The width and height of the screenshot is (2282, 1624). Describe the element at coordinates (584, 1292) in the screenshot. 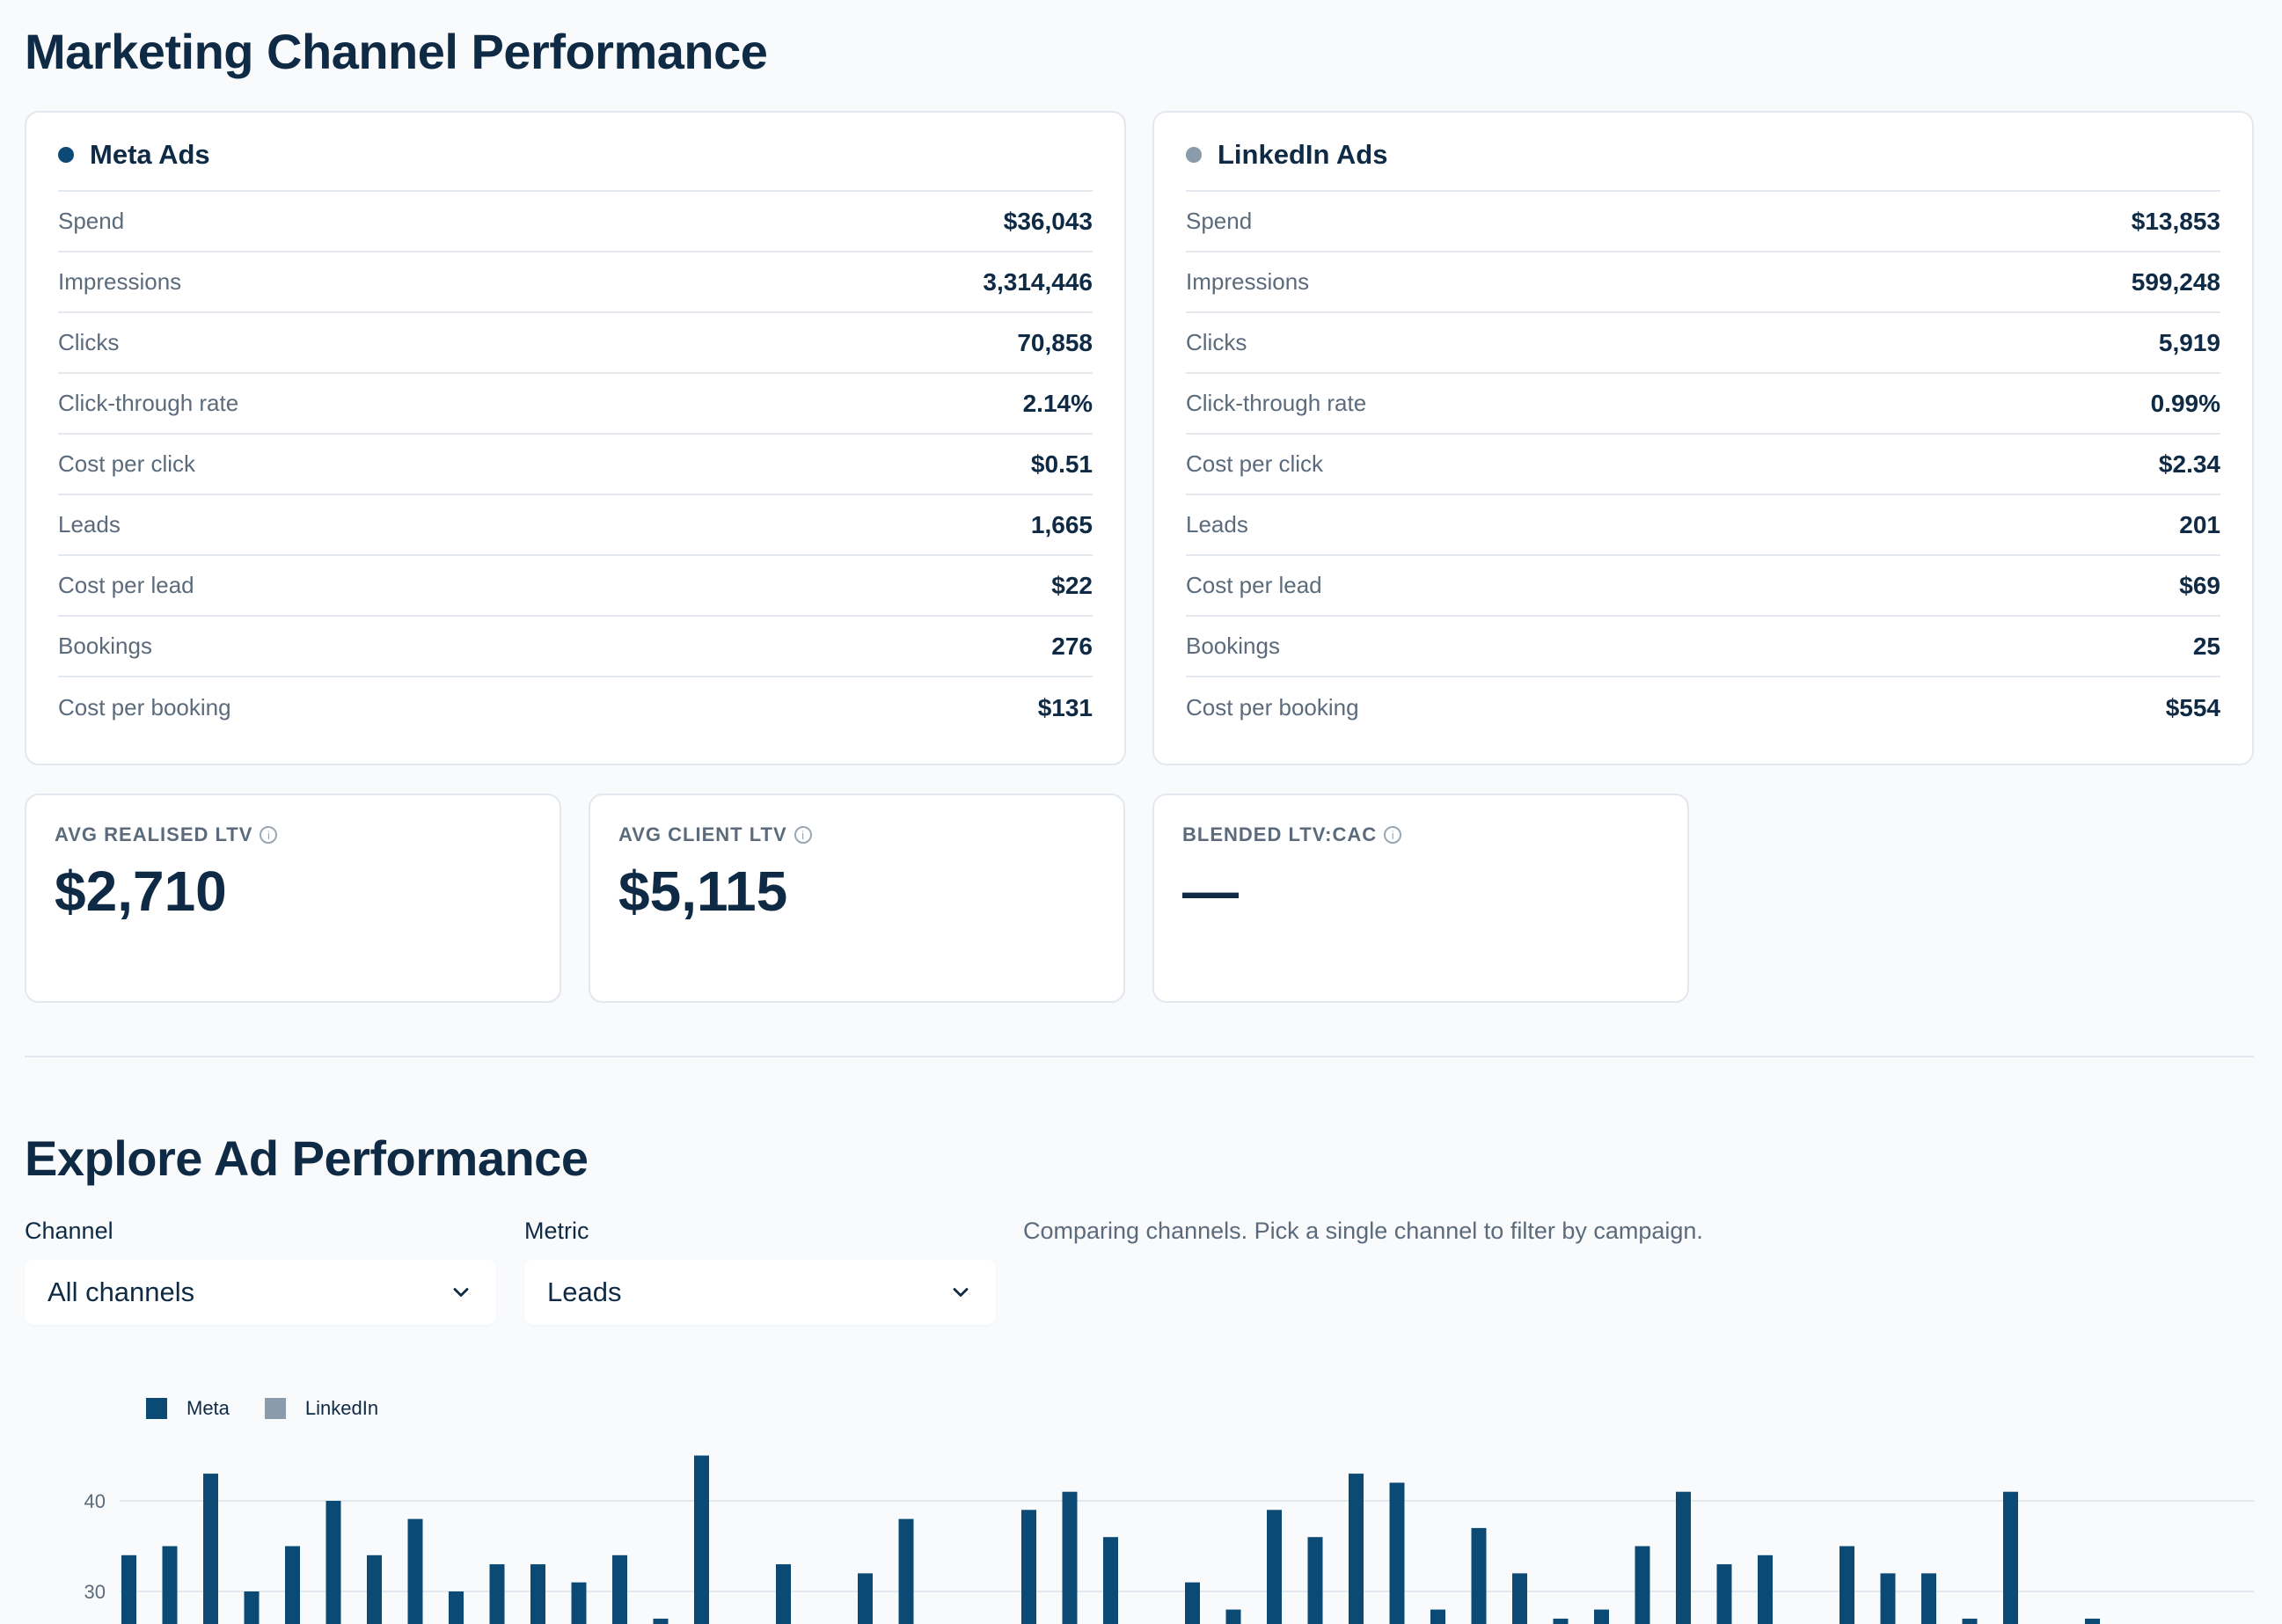

I see `metric-select-value: Leads` at that location.